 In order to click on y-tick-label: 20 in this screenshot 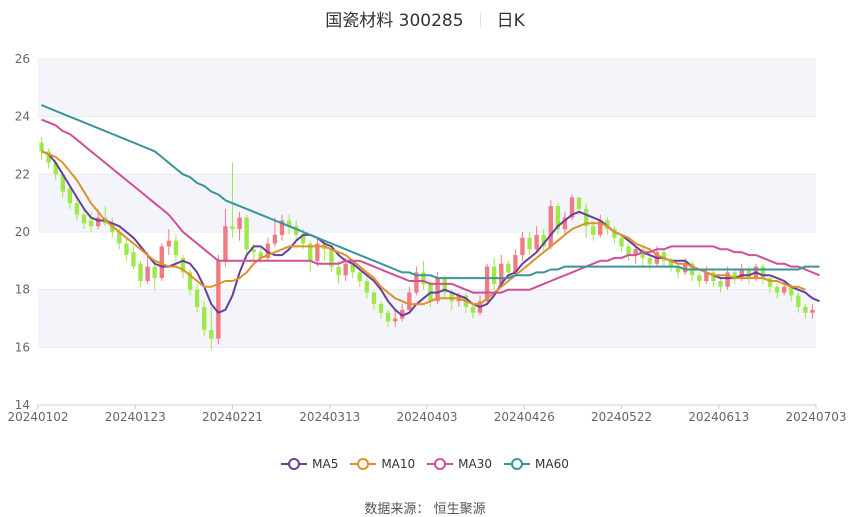, I will do `click(22, 232)`.